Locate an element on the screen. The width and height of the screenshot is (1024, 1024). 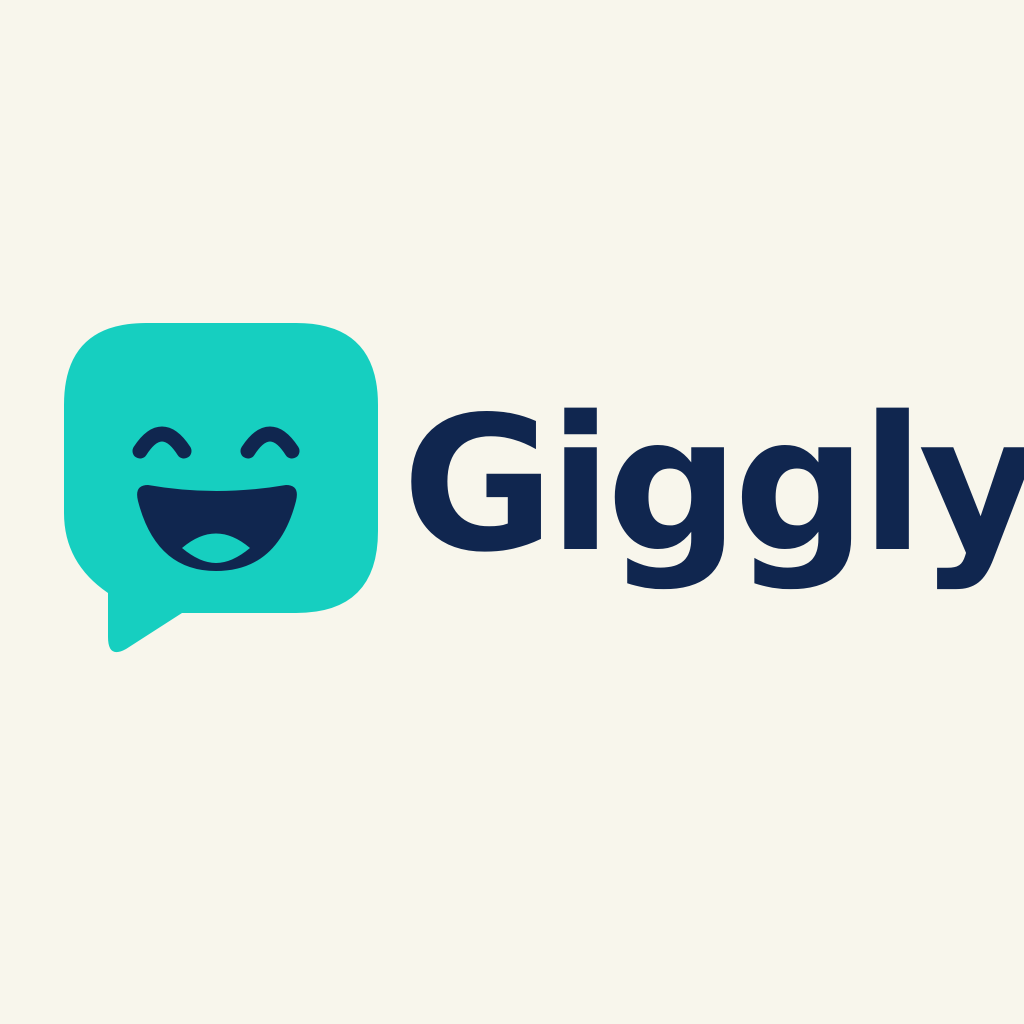
speech-bubble-shape is located at coordinates (221, 488).